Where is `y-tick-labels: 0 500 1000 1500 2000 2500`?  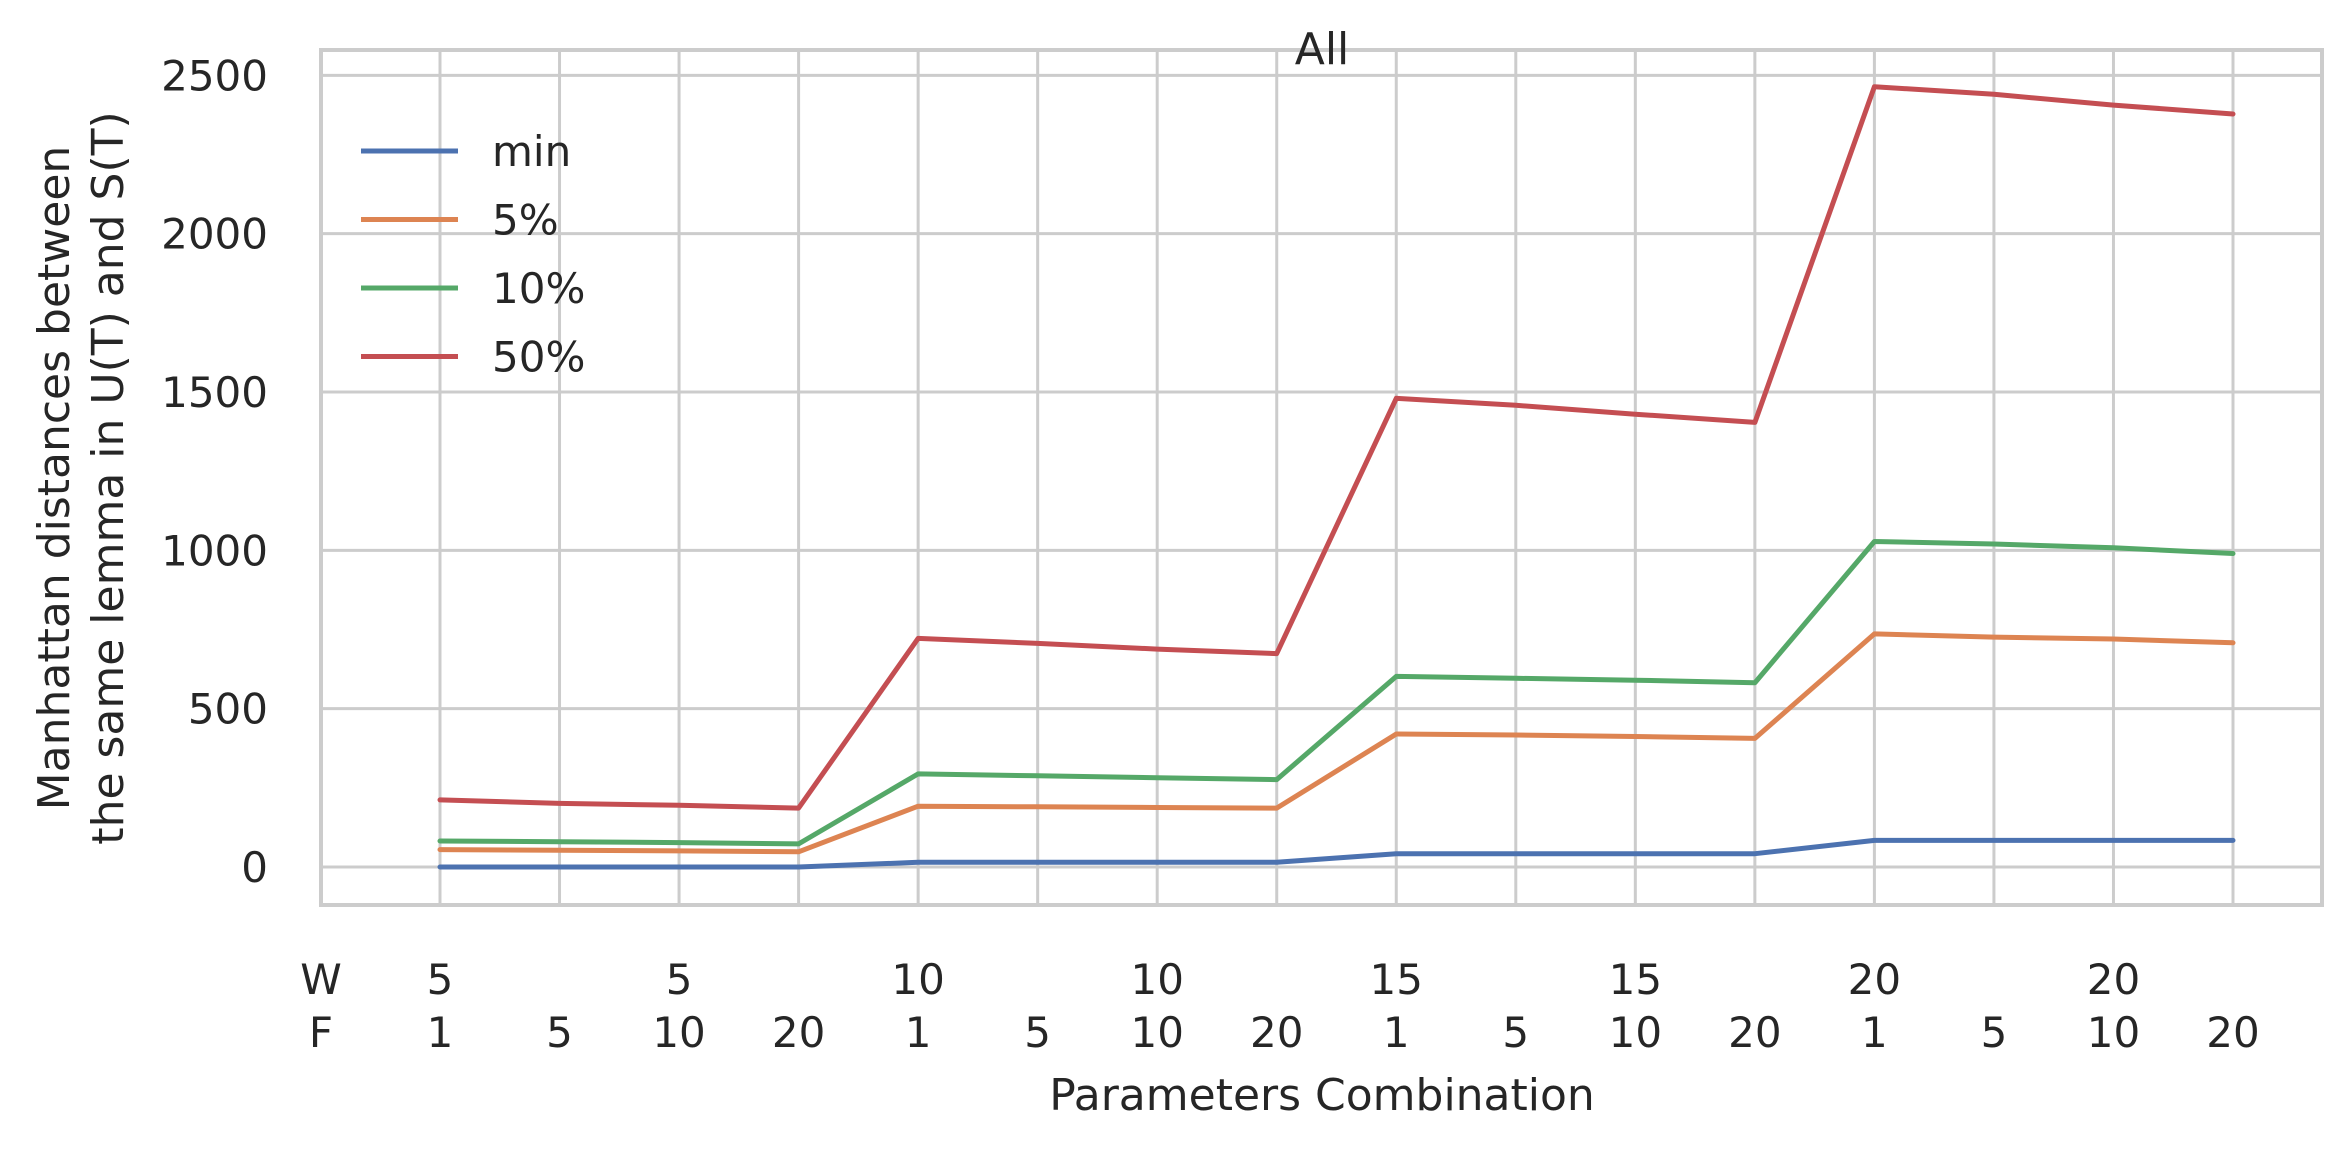 y-tick-labels: 0 500 1000 1500 2000 2500 is located at coordinates (214, 471).